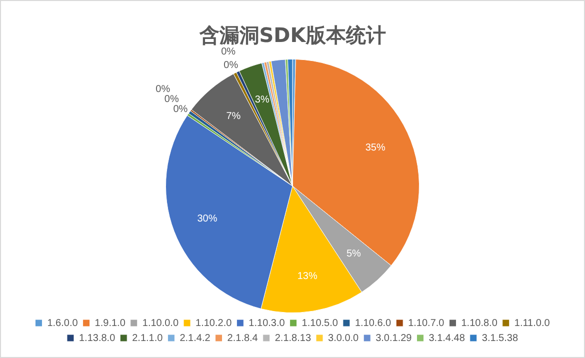  What do you see at coordinates (426, 323) in the screenshot?
I see `legend-label: 1.10.7.0` at bounding box center [426, 323].